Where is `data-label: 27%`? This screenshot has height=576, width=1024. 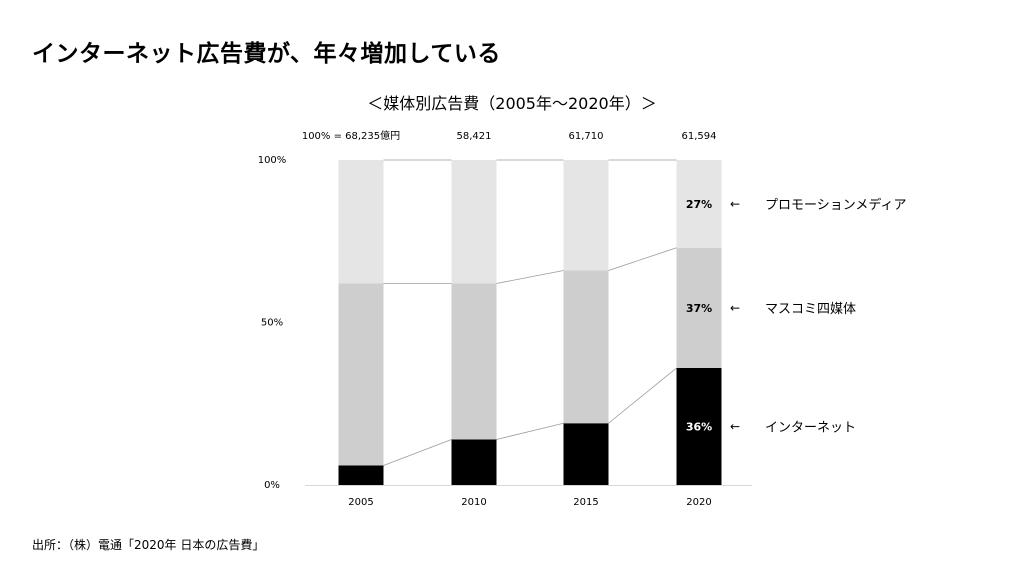 data-label: 27% is located at coordinates (699, 204).